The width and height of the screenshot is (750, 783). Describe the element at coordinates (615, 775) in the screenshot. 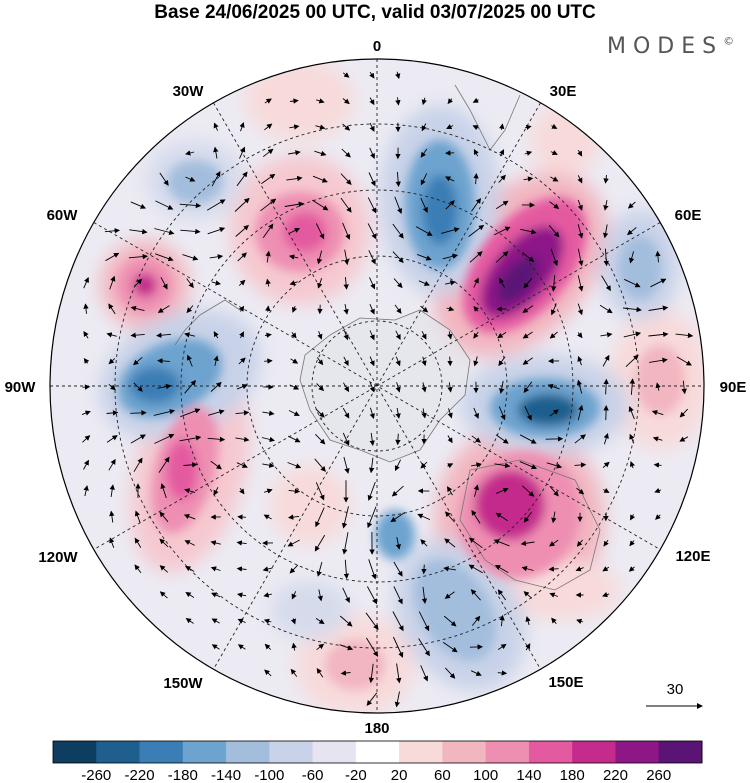

I see `colorbar-tick-label: 220` at that location.